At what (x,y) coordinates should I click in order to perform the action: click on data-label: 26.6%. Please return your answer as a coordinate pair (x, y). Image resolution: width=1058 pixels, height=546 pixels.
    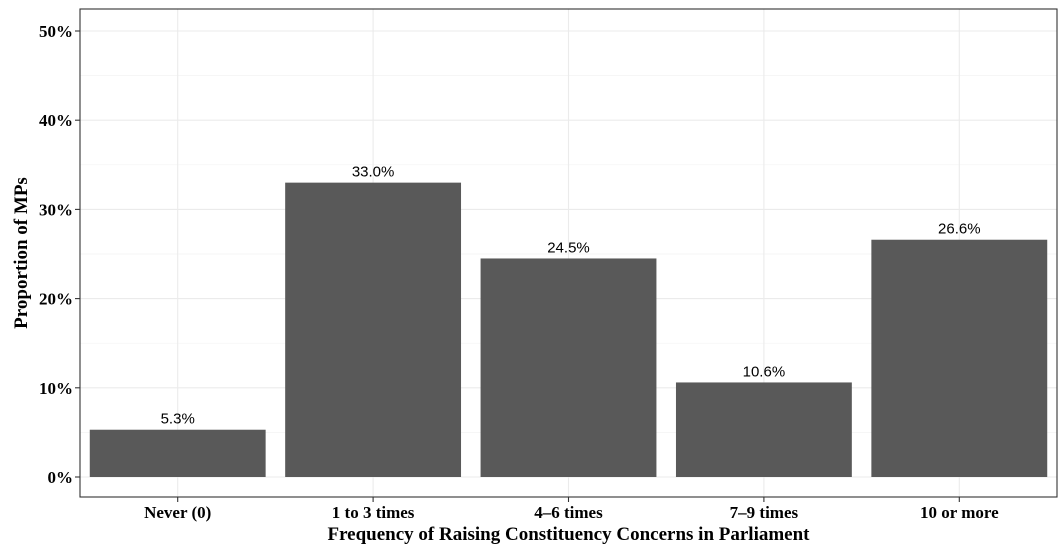
    Looking at the image, I should click on (959, 229).